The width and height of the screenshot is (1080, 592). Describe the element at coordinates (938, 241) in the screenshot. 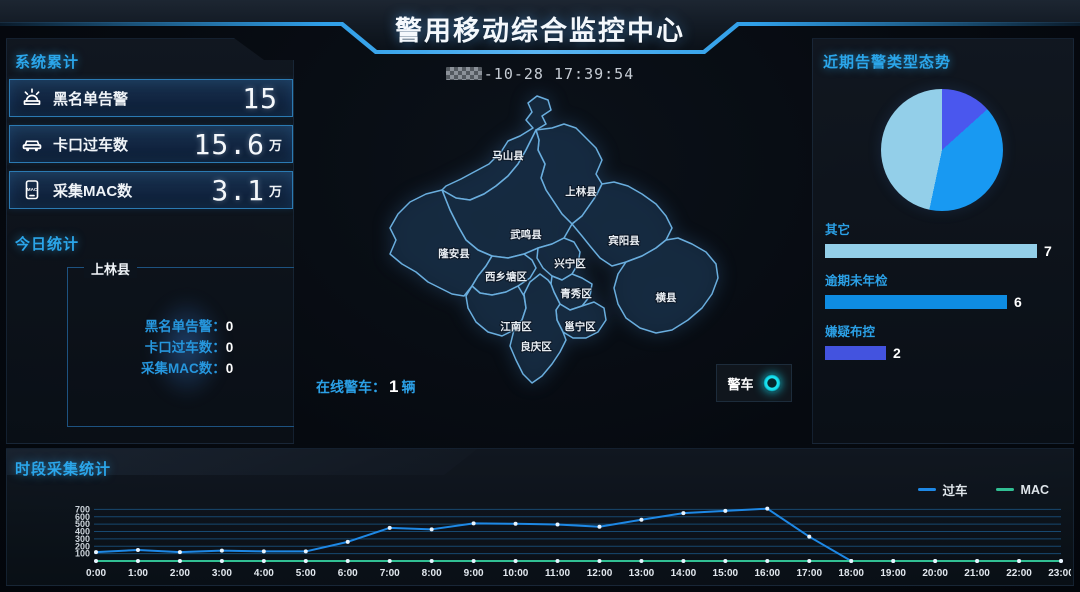

I see `alarm-bar-row: 其它 7` at that location.